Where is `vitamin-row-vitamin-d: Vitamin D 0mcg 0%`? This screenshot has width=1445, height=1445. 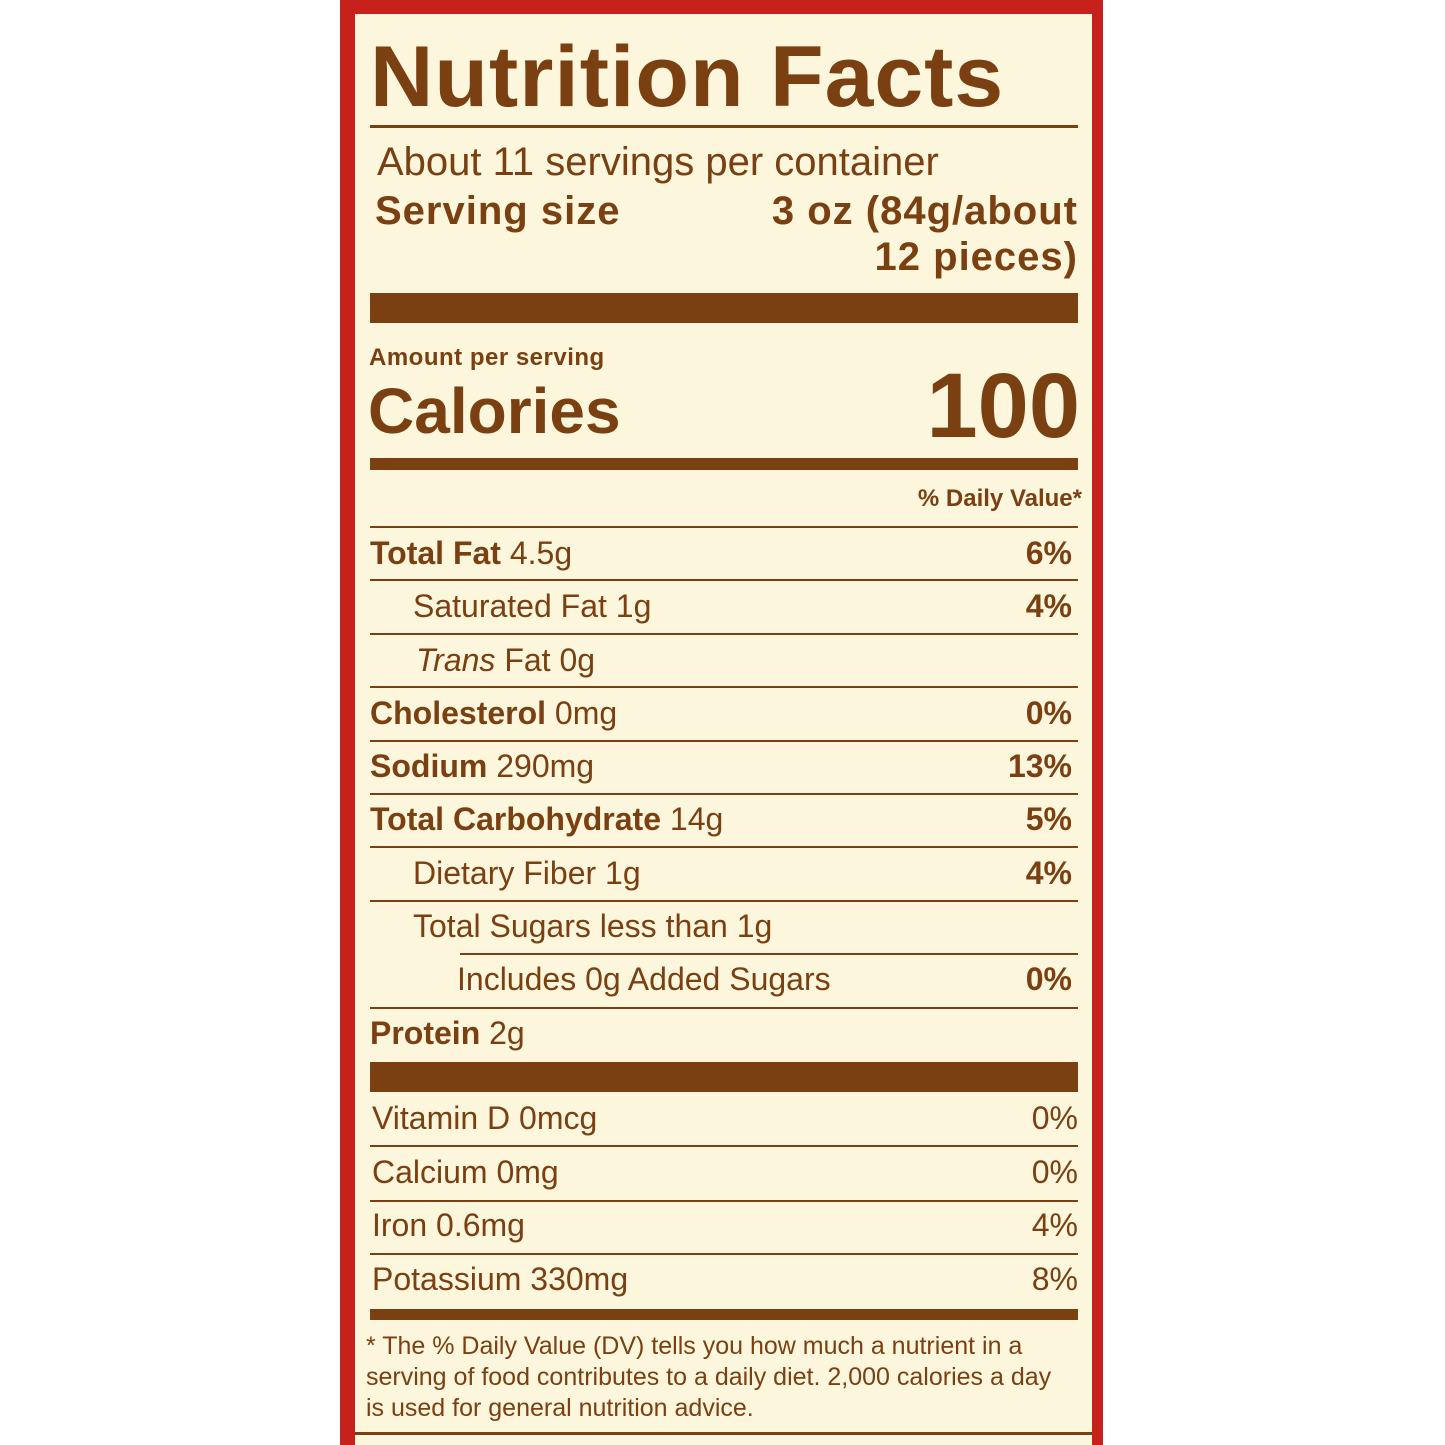
vitamin-row-vitamin-d: Vitamin D 0mcg 0% is located at coordinates (724, 1120).